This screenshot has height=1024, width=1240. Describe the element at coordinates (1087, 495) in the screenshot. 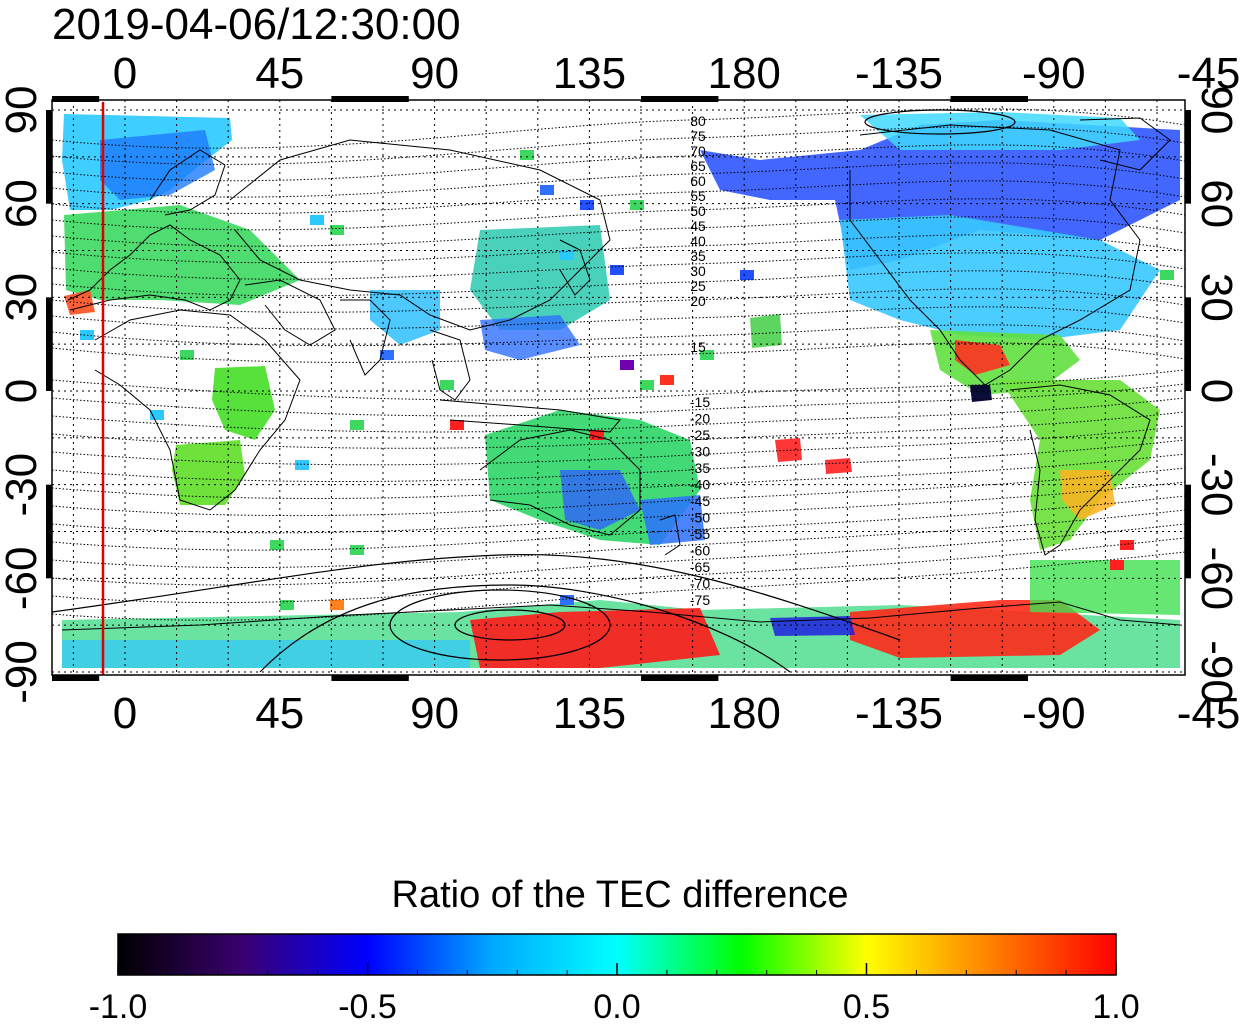

I see `data-patch-south-america-orange` at that location.